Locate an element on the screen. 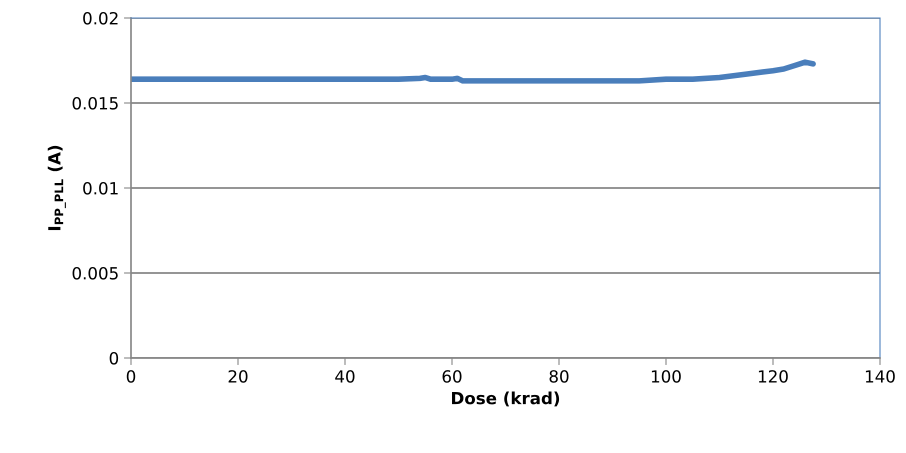  y-tick-label: 0.02 is located at coordinates (100, 18).